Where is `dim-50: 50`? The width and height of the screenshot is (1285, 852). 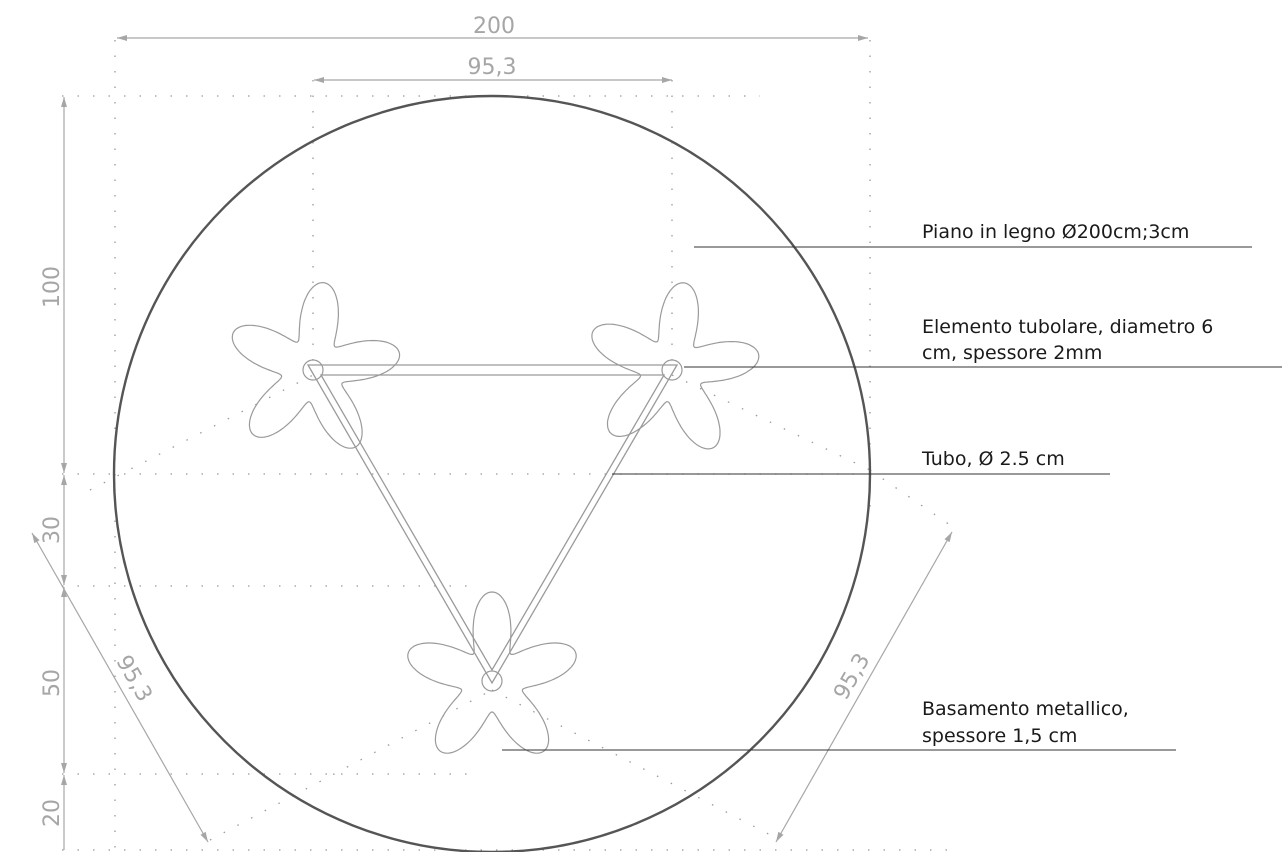
dim-50: 50 is located at coordinates (52, 683).